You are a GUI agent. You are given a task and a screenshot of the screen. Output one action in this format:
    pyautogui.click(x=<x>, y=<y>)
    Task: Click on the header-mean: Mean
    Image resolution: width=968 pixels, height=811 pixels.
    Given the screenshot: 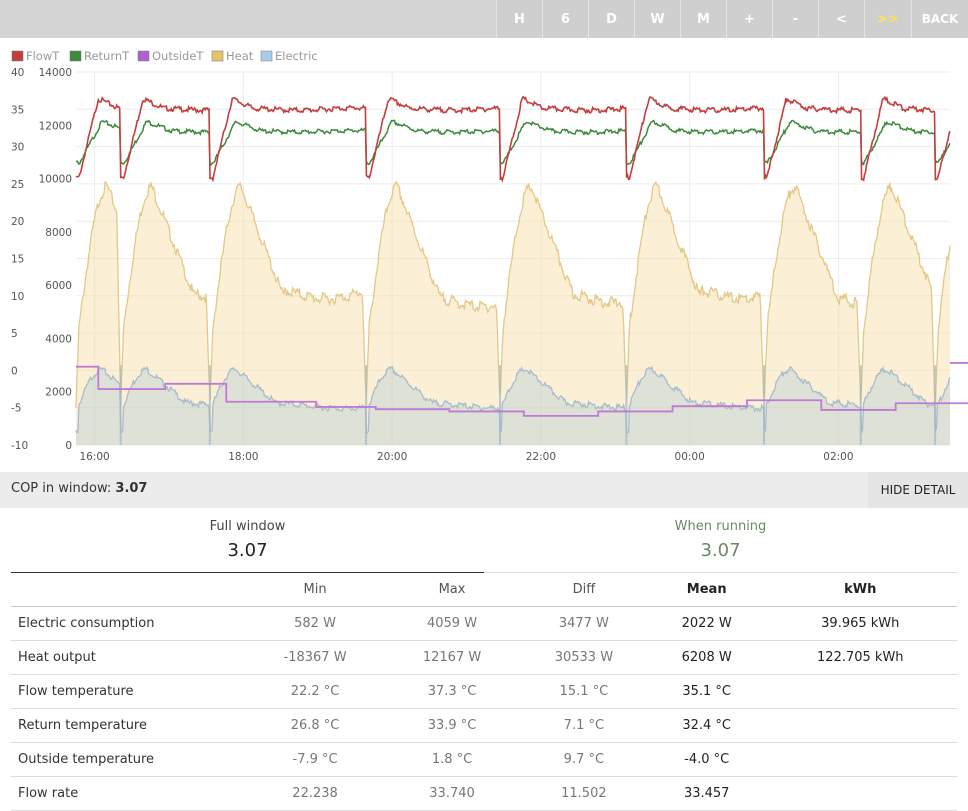 What is the action you would take?
    pyautogui.click(x=706, y=589)
    